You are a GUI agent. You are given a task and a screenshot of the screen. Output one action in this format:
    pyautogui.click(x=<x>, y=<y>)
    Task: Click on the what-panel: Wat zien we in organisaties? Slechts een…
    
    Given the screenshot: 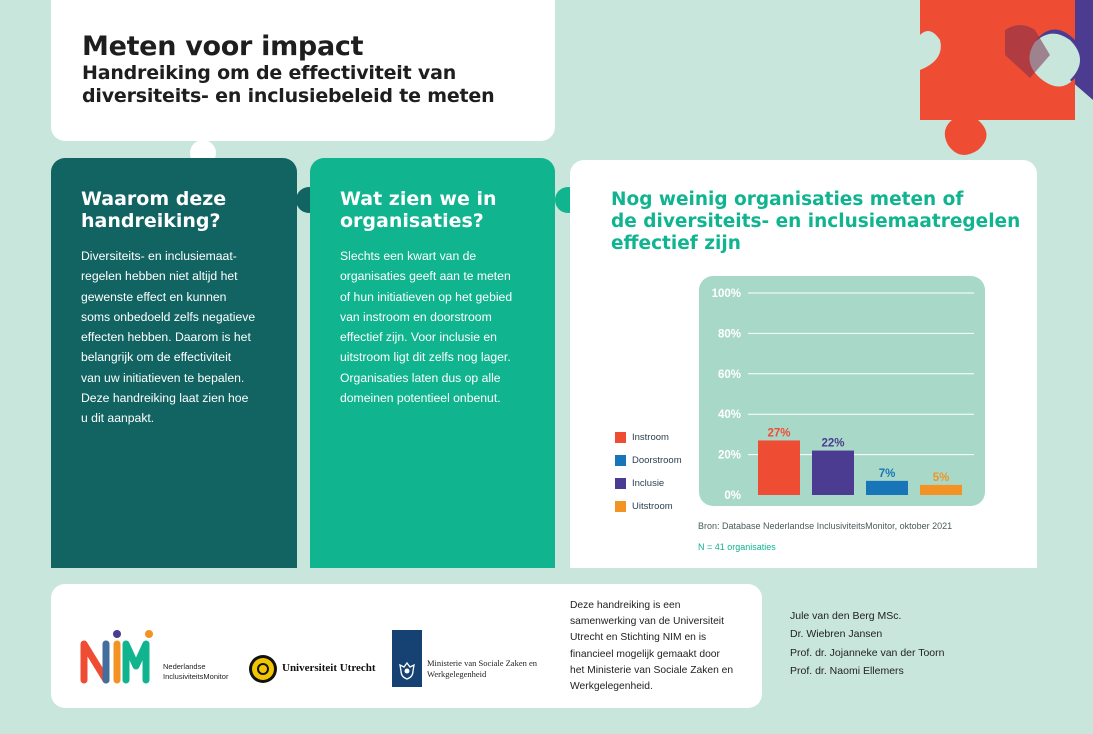 What is the action you would take?
    pyautogui.click(x=432, y=363)
    